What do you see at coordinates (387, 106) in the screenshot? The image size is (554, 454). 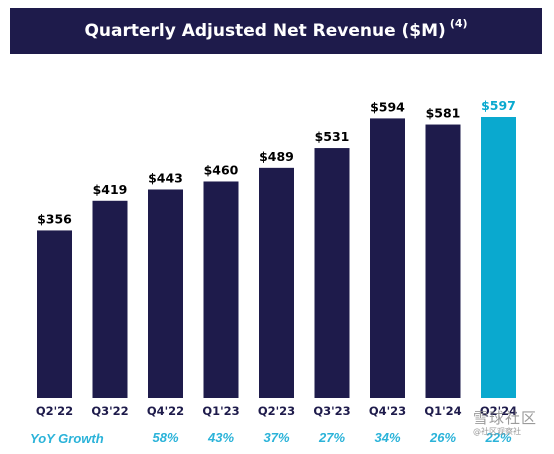 I see `value-label-6: $594` at bounding box center [387, 106].